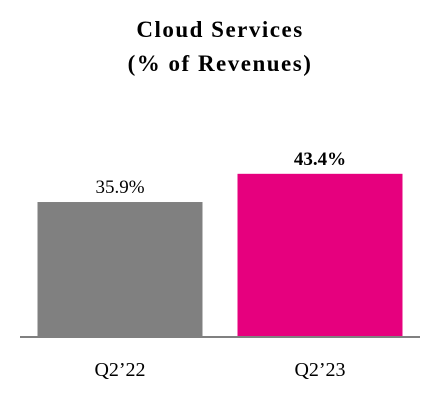 The width and height of the screenshot is (440, 400). I want to click on chart-title: Cloud Services, so click(220, 29).